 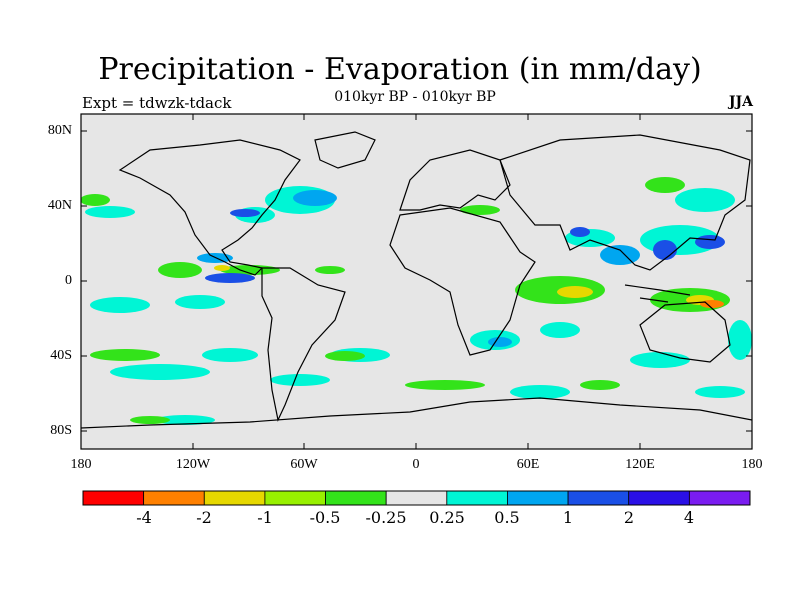 What do you see at coordinates (59, 130) in the screenshot?
I see `lat-tick-label: 80N` at bounding box center [59, 130].